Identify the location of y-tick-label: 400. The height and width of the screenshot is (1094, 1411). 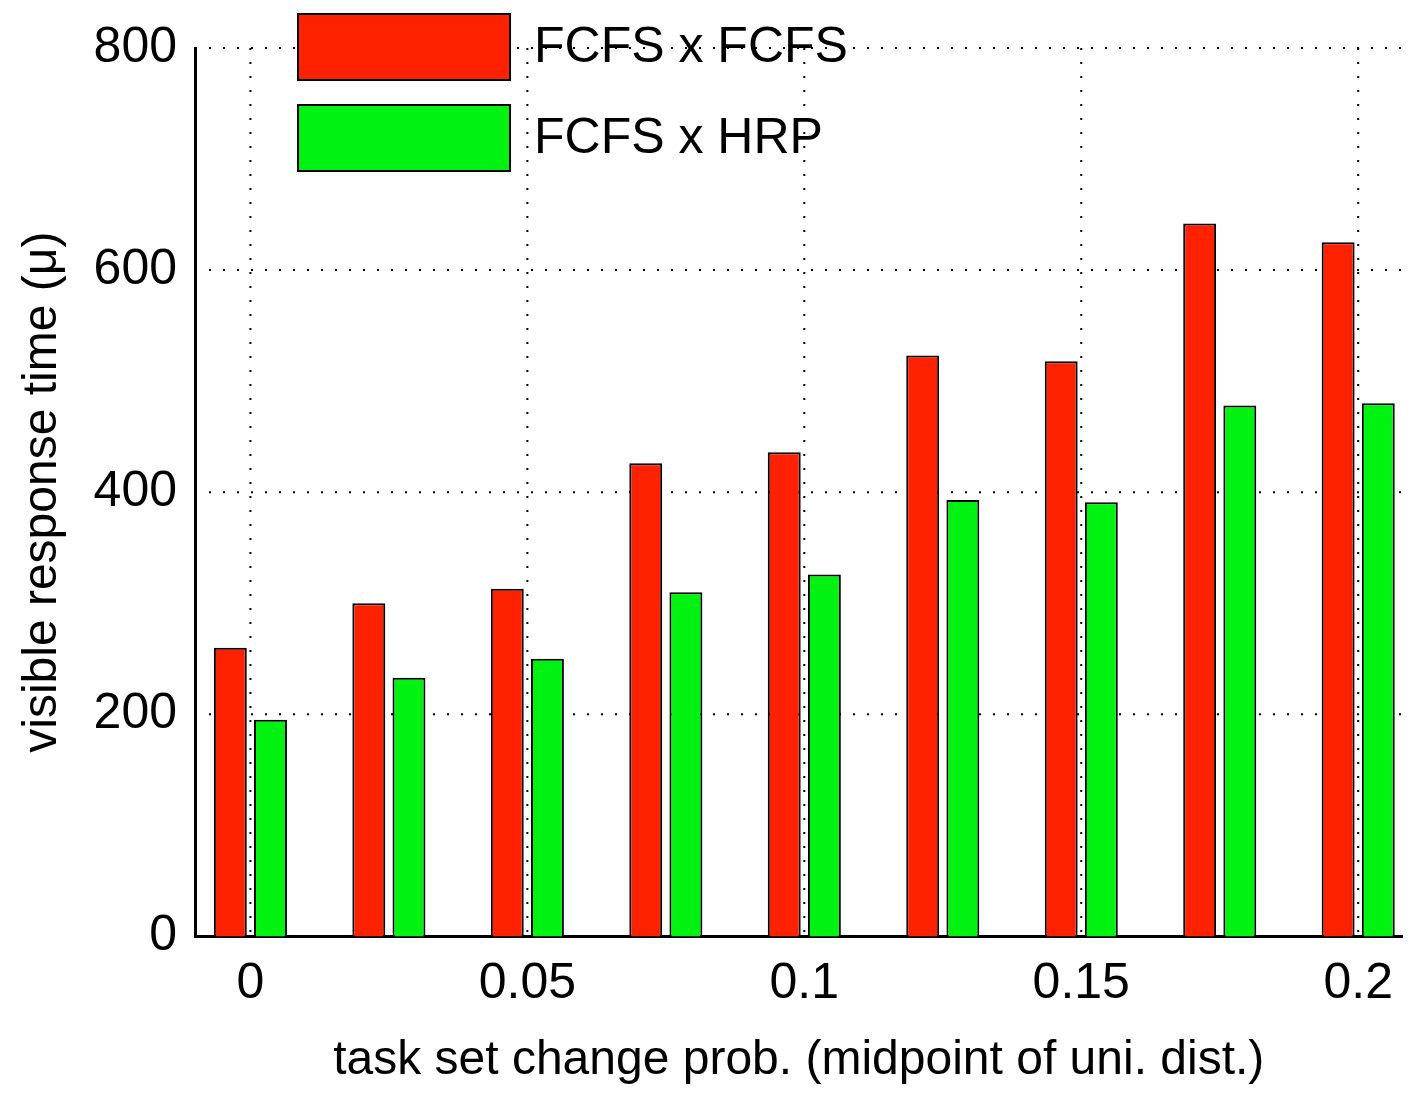
(135, 488).